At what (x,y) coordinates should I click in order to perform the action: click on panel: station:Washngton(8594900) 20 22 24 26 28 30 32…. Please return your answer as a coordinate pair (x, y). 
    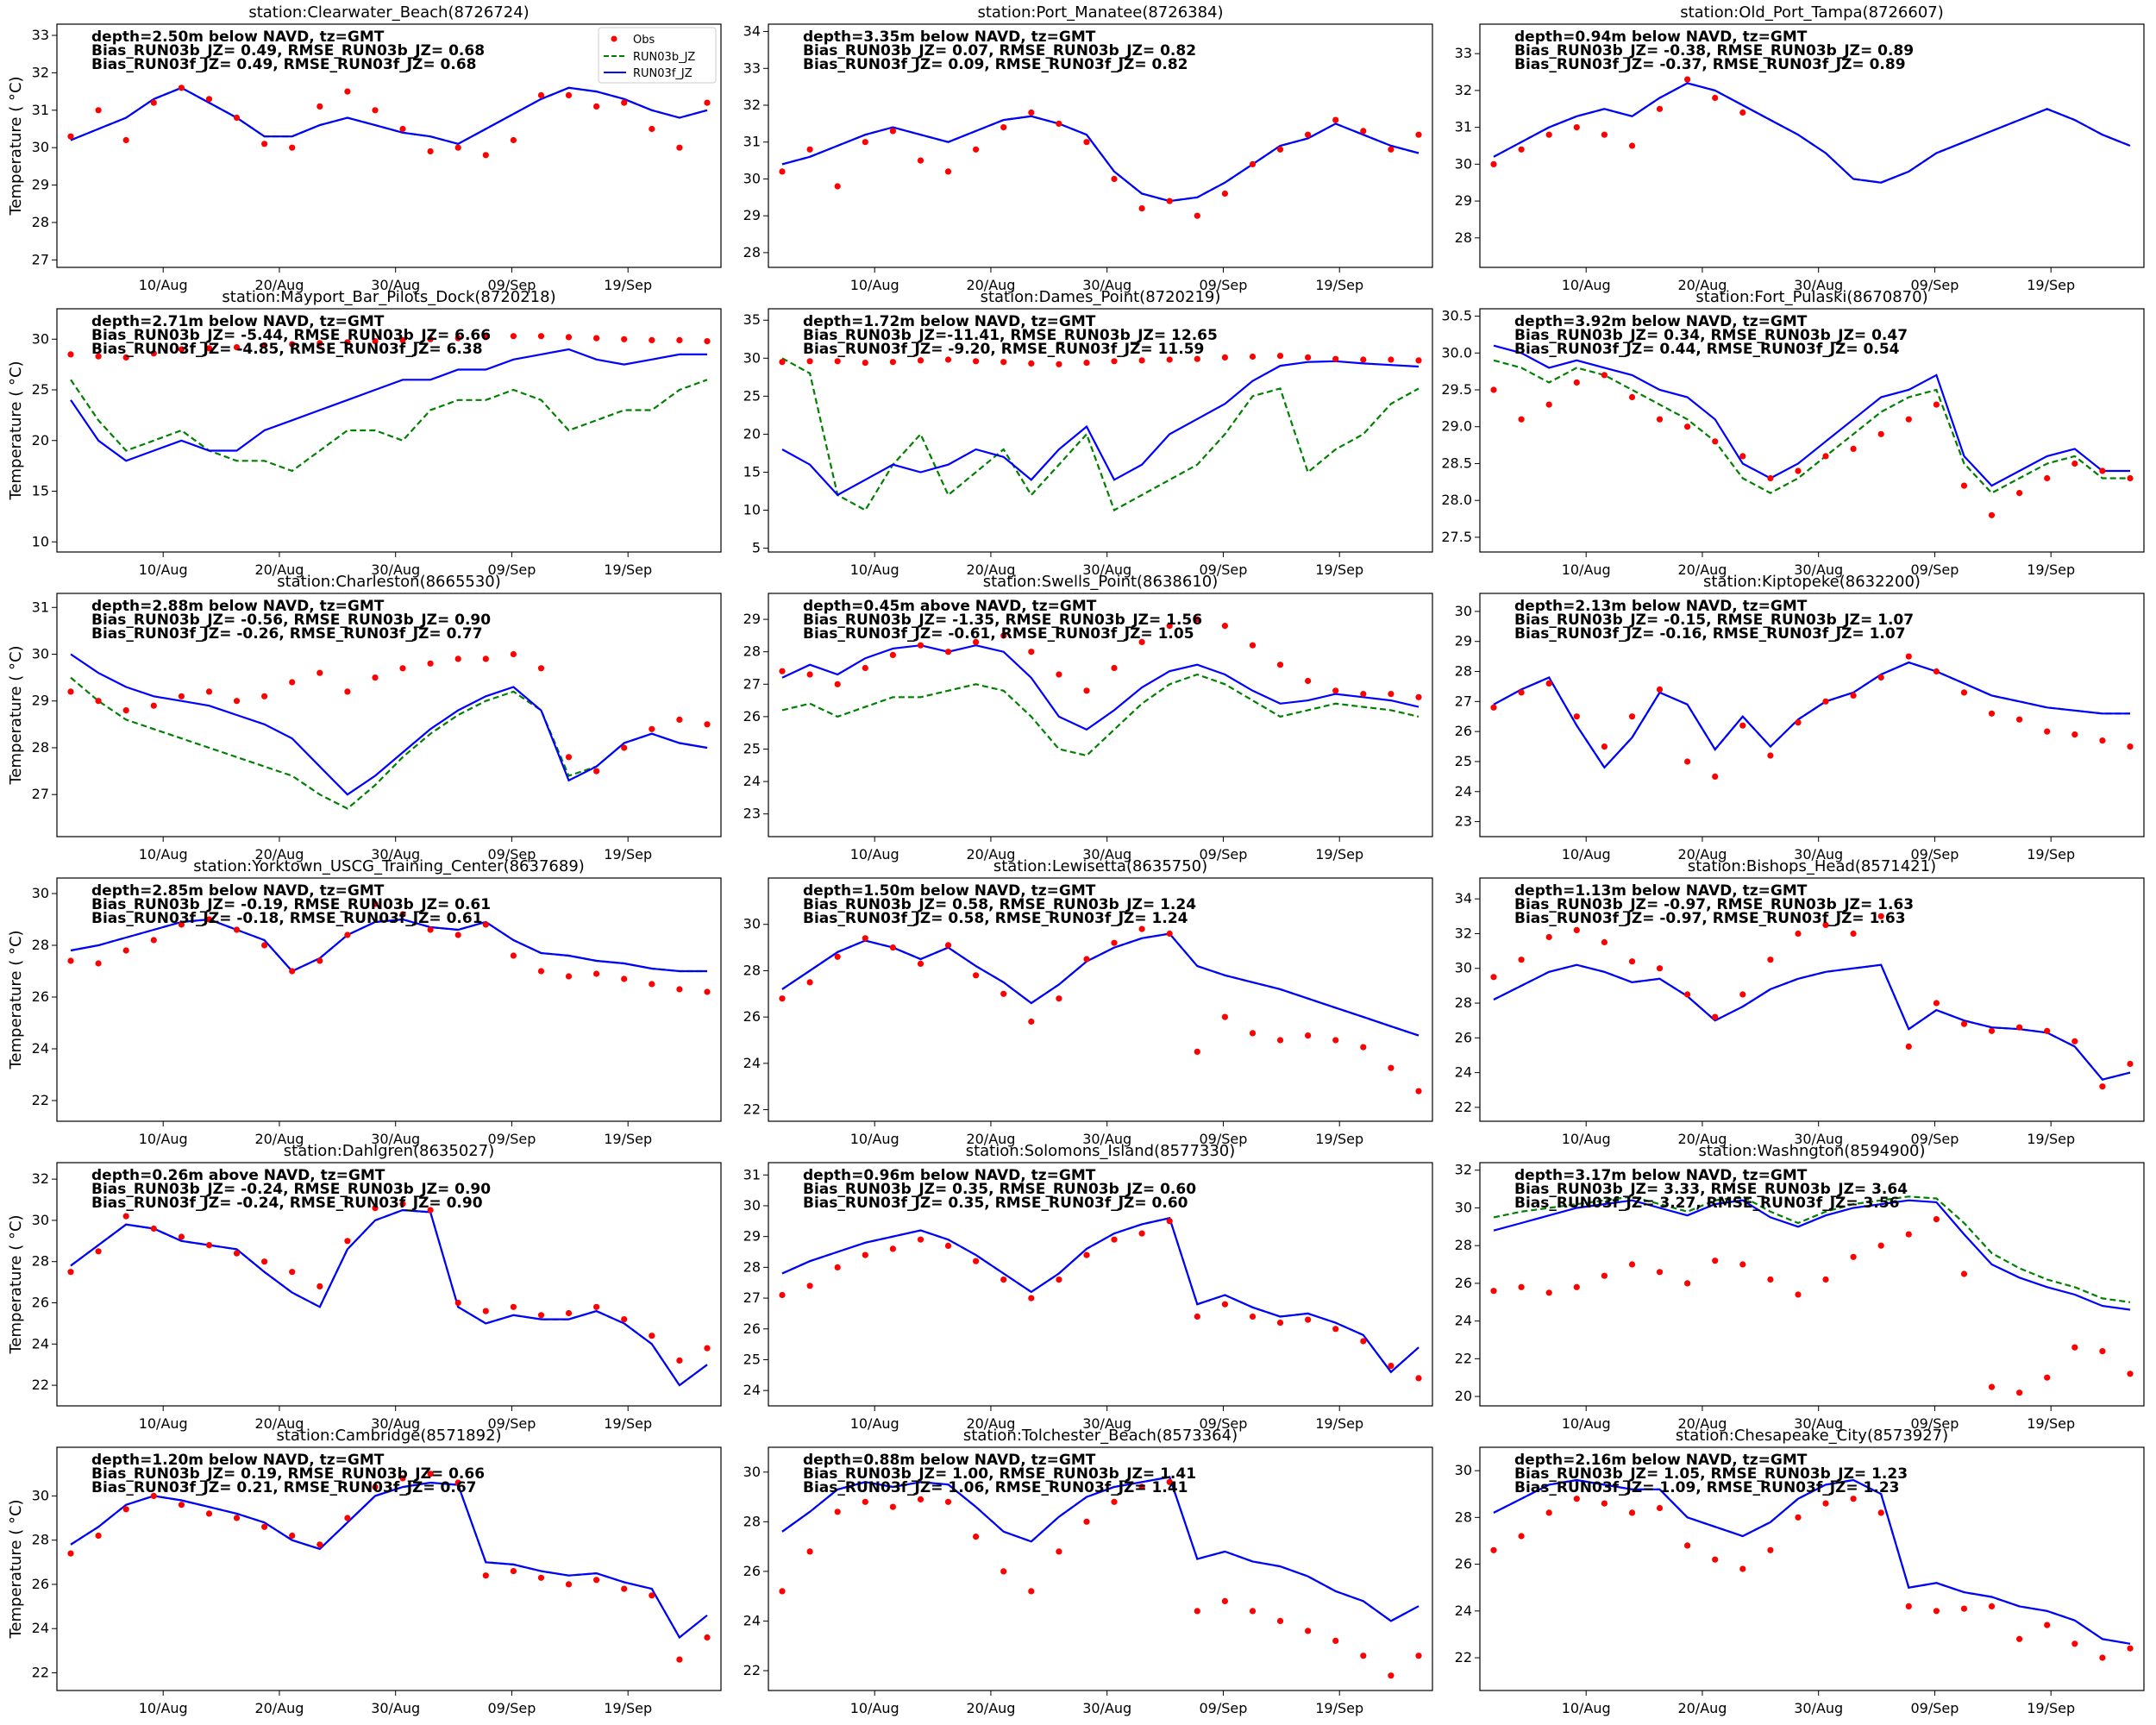
    Looking at the image, I should click on (1800, 1287).